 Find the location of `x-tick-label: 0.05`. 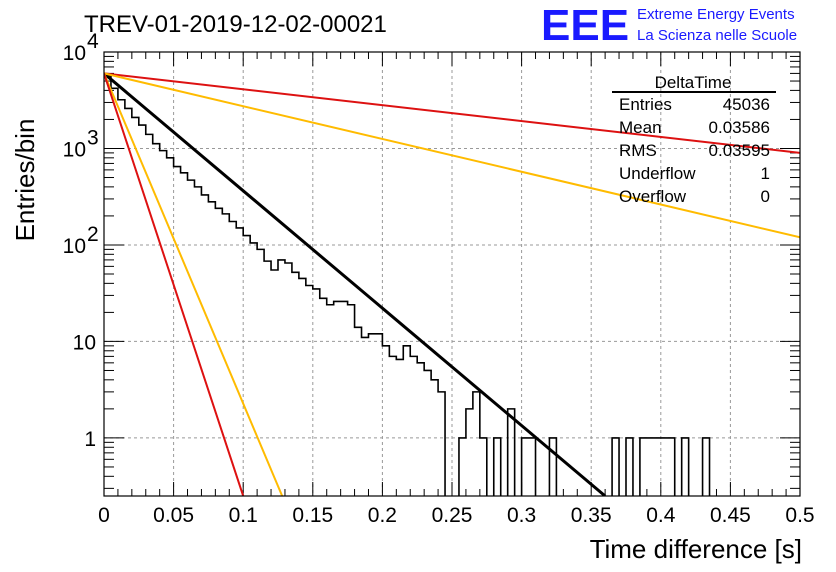

x-tick-label: 0.05 is located at coordinates (173, 515).